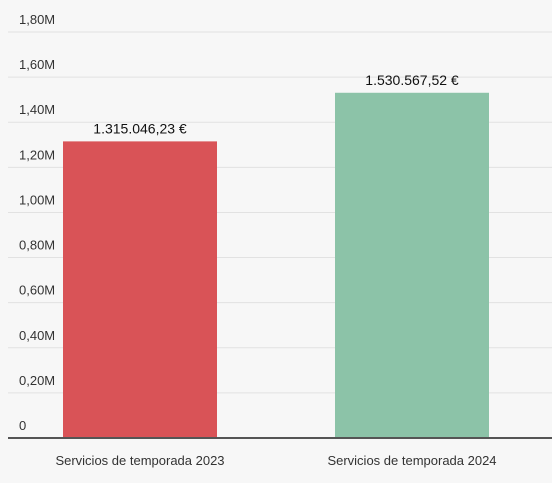 This screenshot has height=483, width=552. What do you see at coordinates (276, 104) in the screenshot?
I see `data-labels: 1.315.046,23 € 1.530.567,52 €` at bounding box center [276, 104].